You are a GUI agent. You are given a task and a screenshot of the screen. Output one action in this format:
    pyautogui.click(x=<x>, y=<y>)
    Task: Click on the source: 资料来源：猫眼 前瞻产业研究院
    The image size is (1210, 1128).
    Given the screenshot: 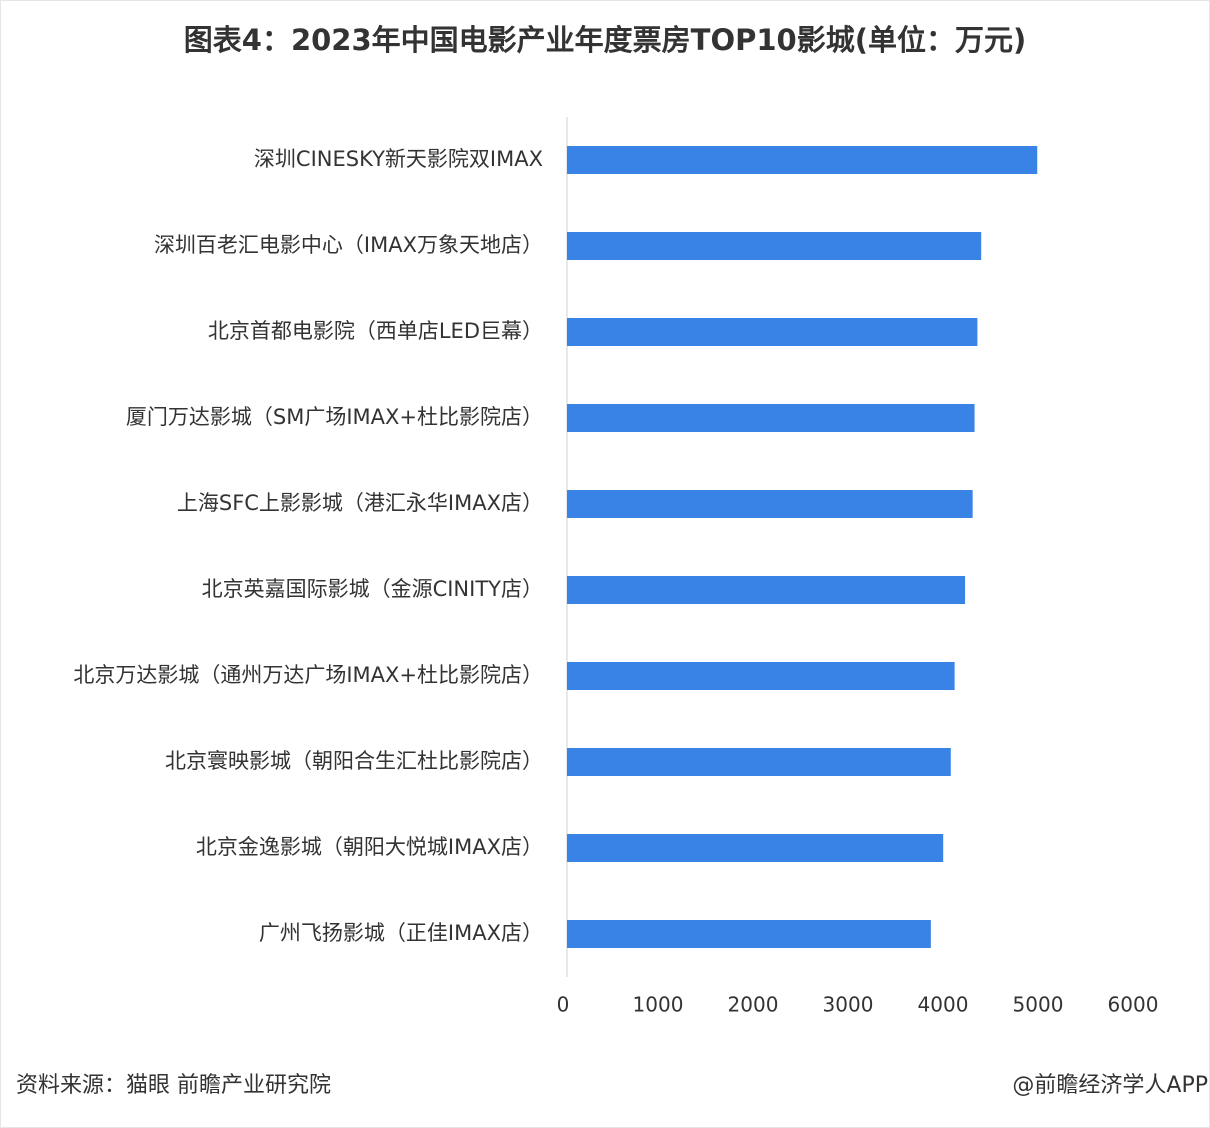 What is the action you would take?
    pyautogui.click(x=173, y=1085)
    